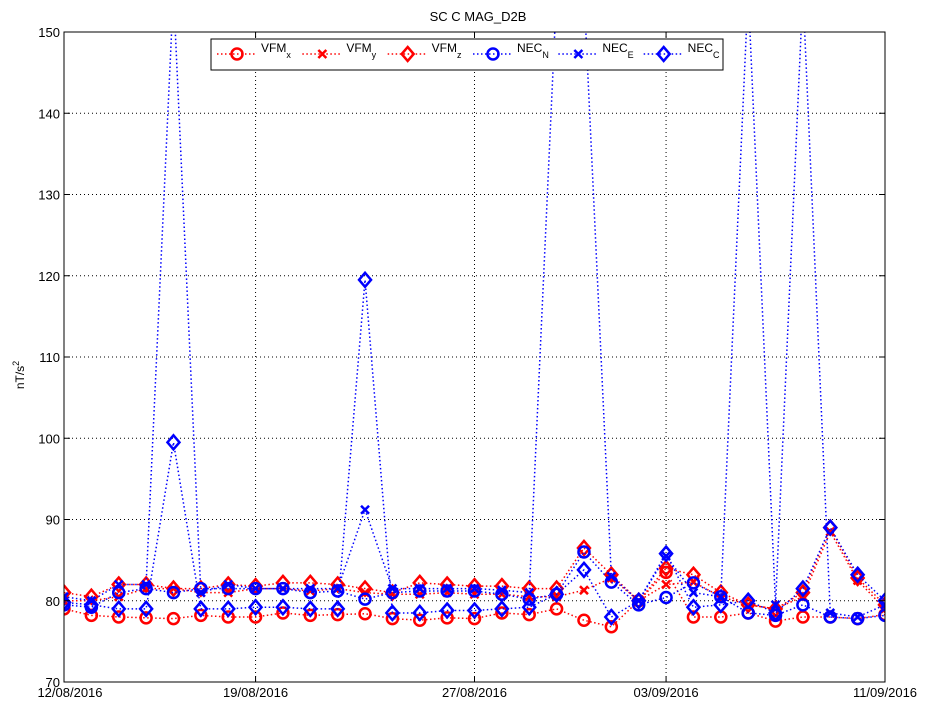 Image resolution: width=931 pixels, height=713 pixels. I want to click on x-tick-label: 27/08/2016, so click(474, 692).